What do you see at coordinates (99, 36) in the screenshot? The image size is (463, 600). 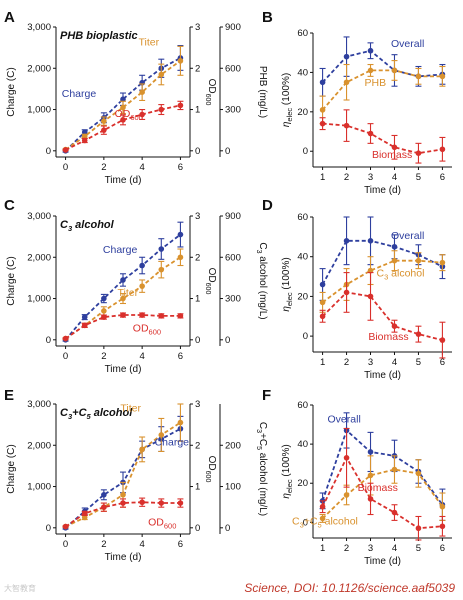 I see `panel-title-A: PHB bioplastic` at bounding box center [99, 36].